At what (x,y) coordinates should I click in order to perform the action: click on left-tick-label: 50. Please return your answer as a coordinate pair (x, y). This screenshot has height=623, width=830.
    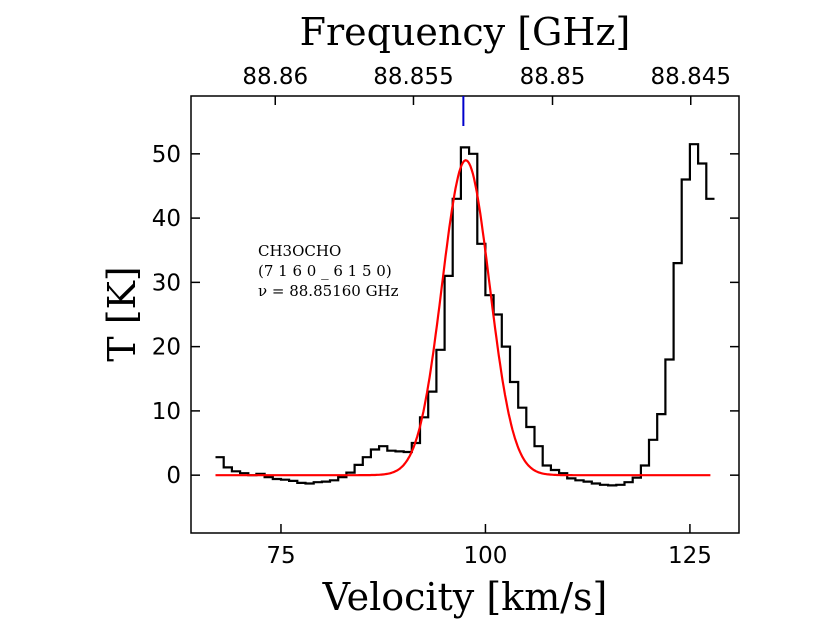
    Looking at the image, I should click on (166, 155).